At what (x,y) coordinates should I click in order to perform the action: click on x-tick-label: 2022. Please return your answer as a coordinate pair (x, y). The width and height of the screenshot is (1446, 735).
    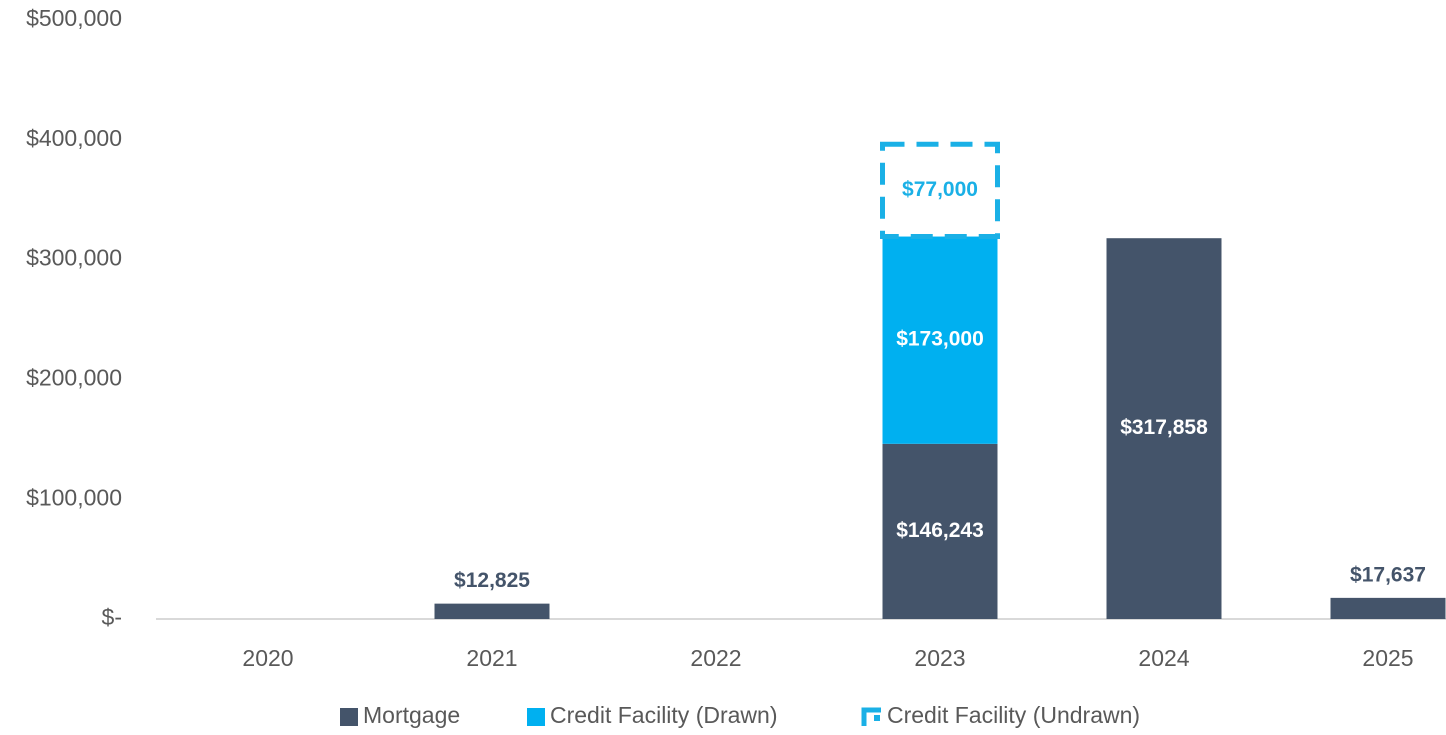
    Looking at the image, I should click on (715, 658).